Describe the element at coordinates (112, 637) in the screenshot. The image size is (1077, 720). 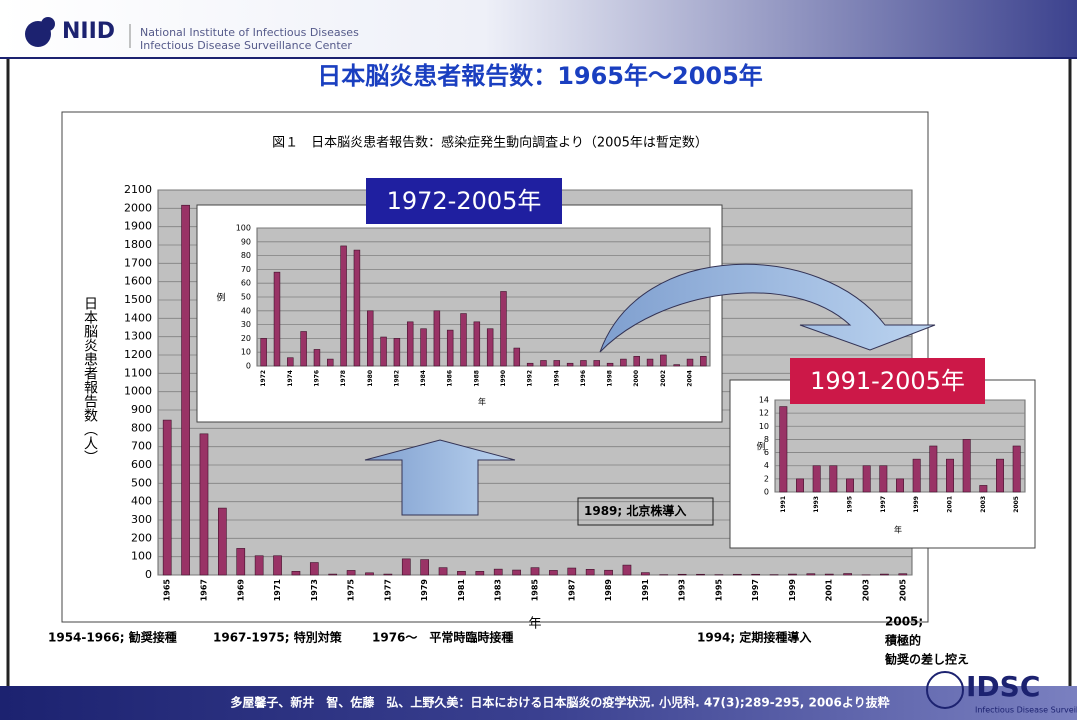
I see `note: 1954-1966; 勧奨接種` at that location.